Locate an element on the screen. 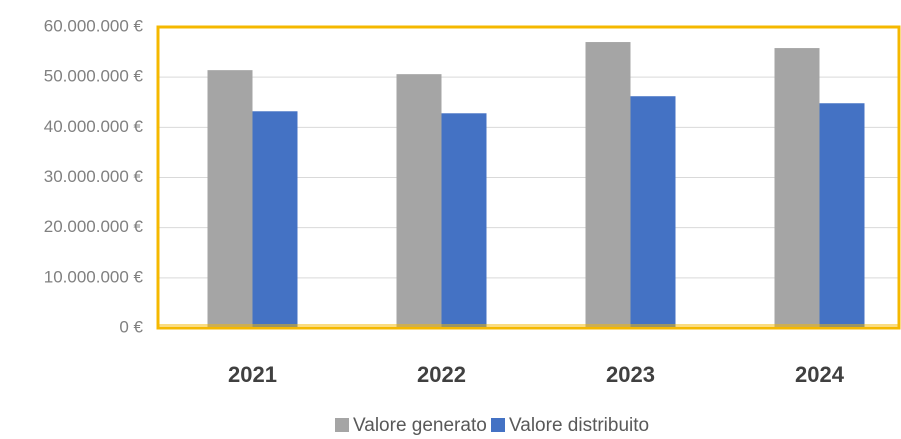 Image resolution: width=901 pixels, height=439 pixels. x-tick-label: 2021 is located at coordinates (252, 374).